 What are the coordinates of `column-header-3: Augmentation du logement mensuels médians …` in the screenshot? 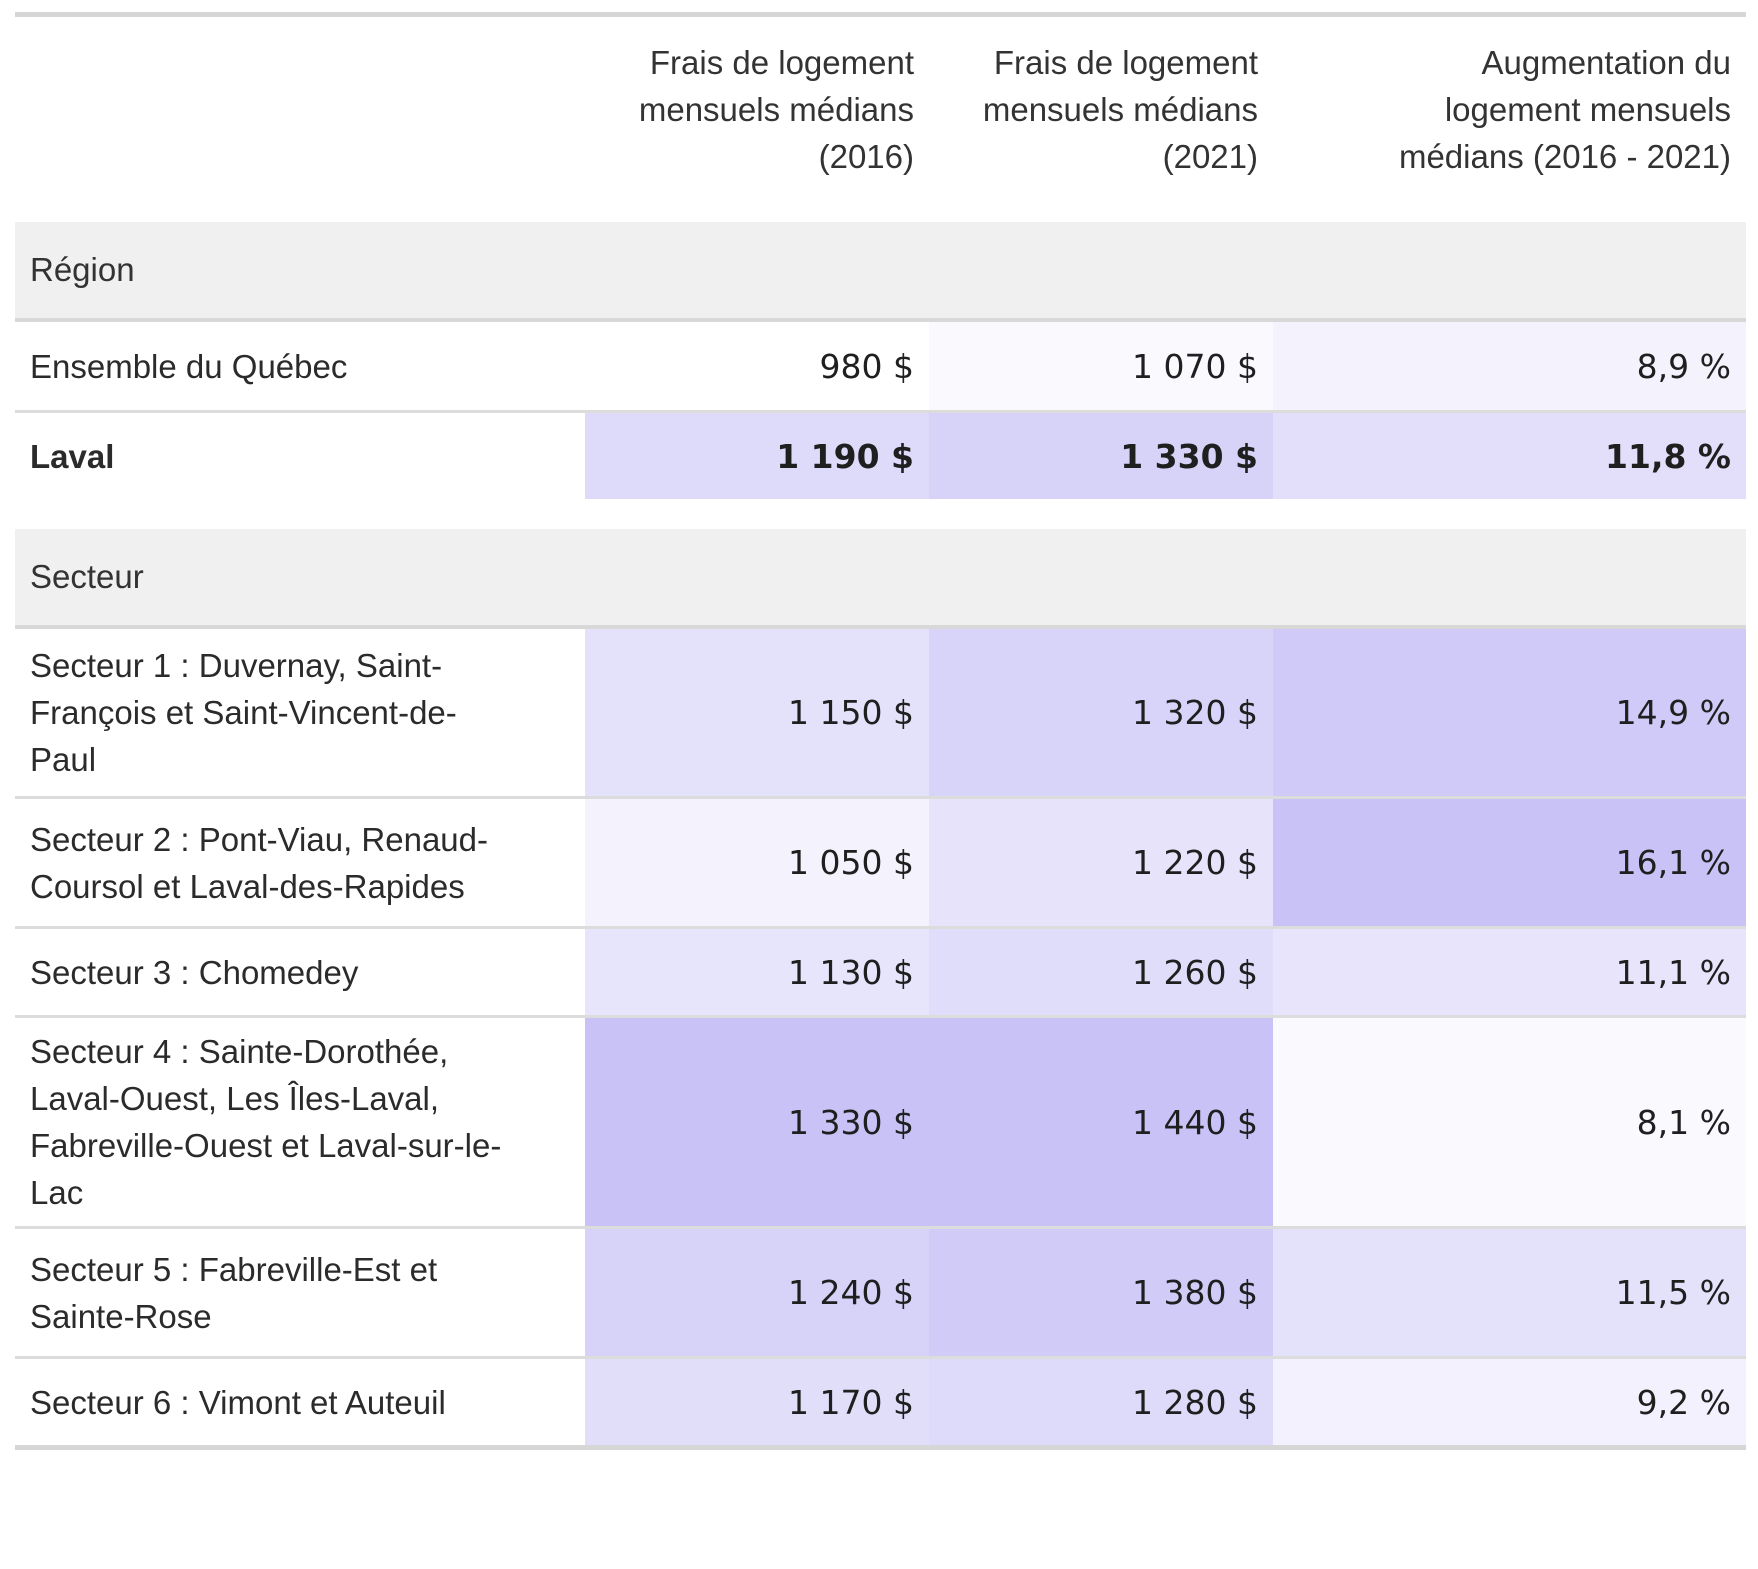 It's located at (1521, 109).